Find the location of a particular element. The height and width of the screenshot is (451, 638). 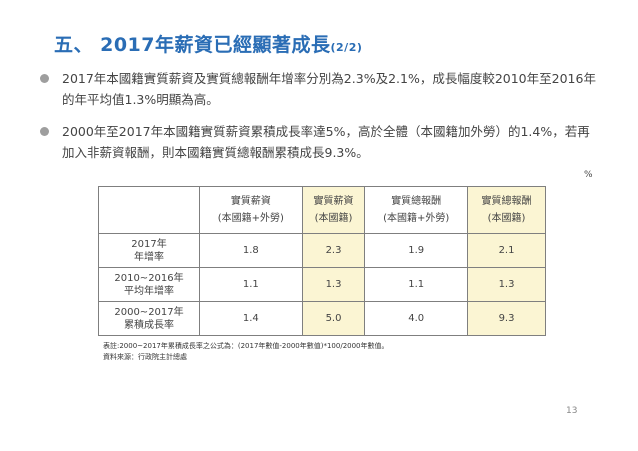

column-header: 實質總報酬 (本國籍) is located at coordinates (506, 210).